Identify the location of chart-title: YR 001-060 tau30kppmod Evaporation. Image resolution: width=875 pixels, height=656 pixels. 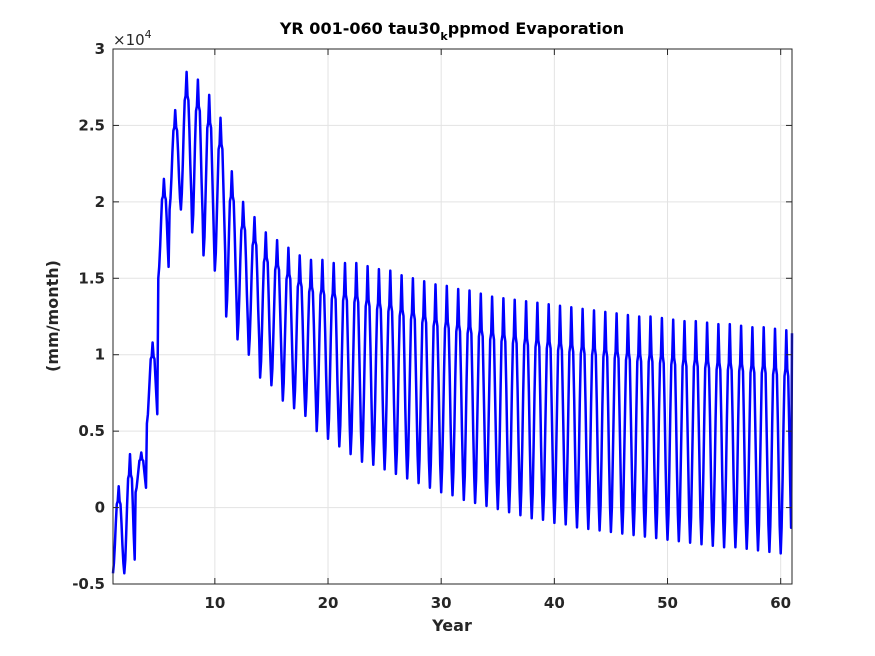
(451, 31).